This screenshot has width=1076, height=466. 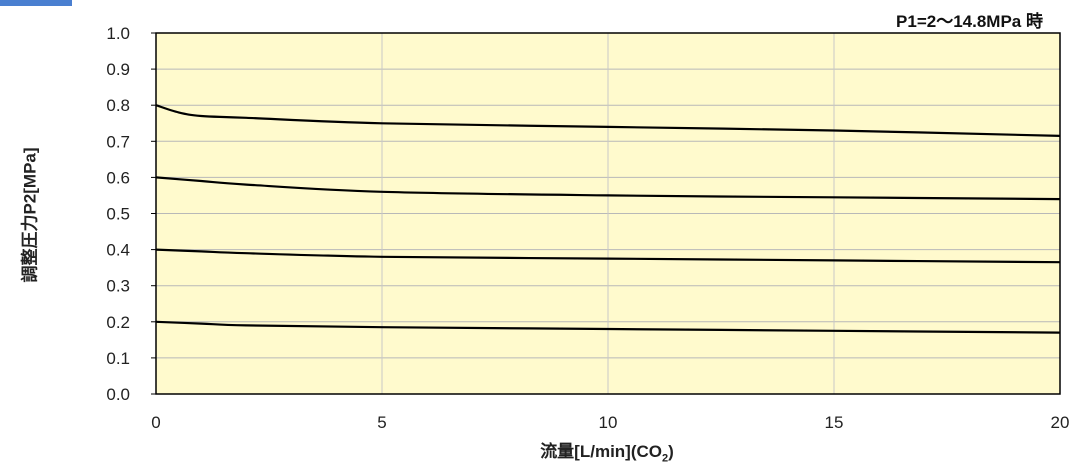 I want to click on y-tick-label: 0.7, so click(x=118, y=141).